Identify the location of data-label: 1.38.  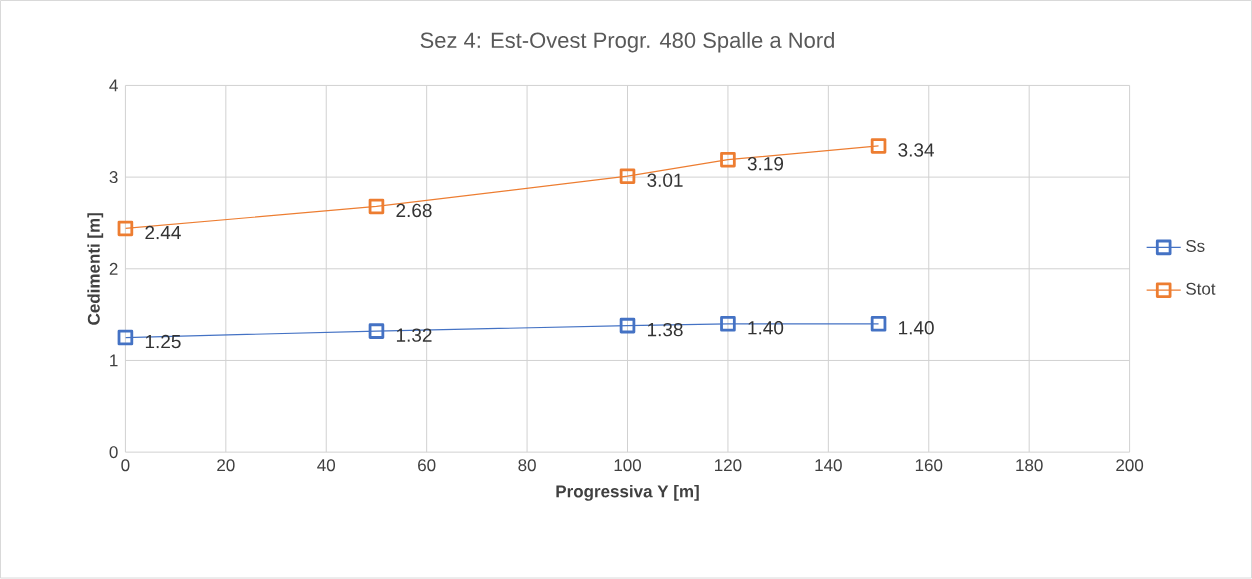
(665, 330).